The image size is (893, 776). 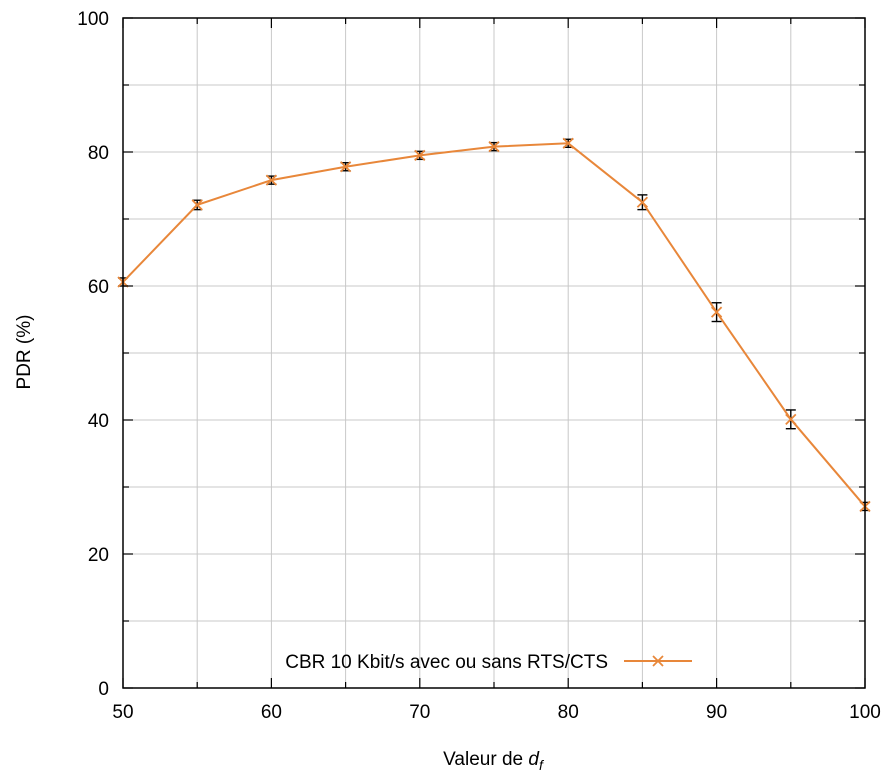 I want to click on y-tick-label: 20, so click(x=98, y=555).